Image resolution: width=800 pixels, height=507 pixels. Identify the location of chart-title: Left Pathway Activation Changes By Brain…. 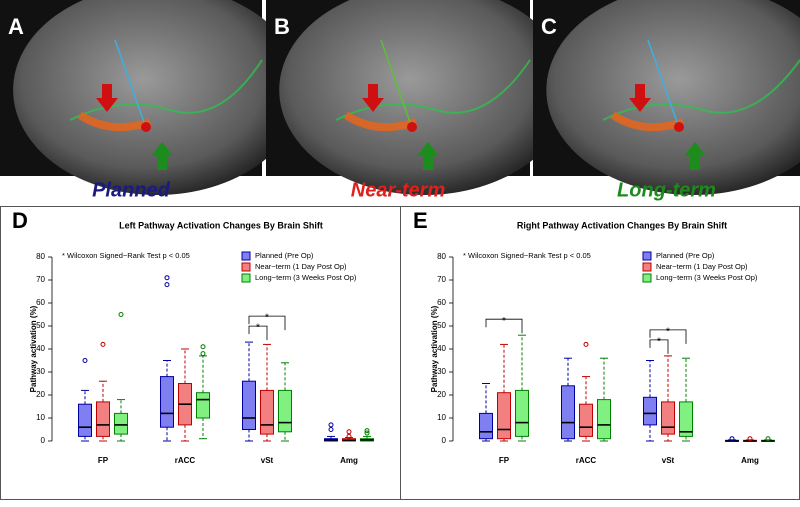
(221, 225).